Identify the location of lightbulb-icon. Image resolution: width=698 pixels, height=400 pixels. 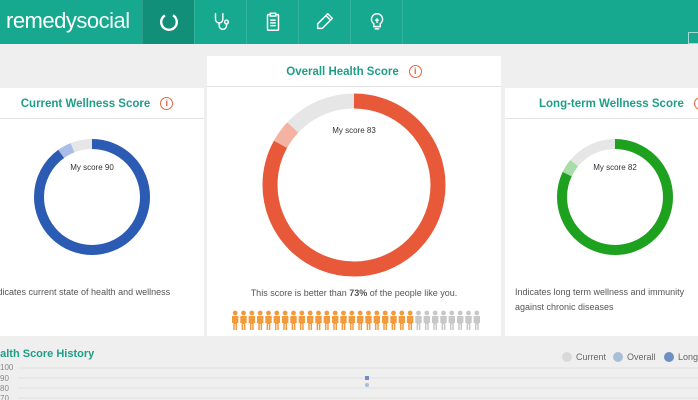
(376, 21).